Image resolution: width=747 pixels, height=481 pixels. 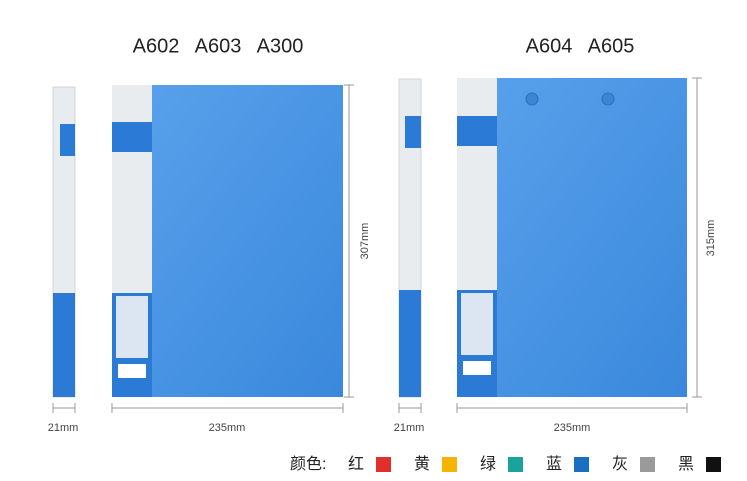 I want to click on color-name: 红, so click(x=356, y=464).